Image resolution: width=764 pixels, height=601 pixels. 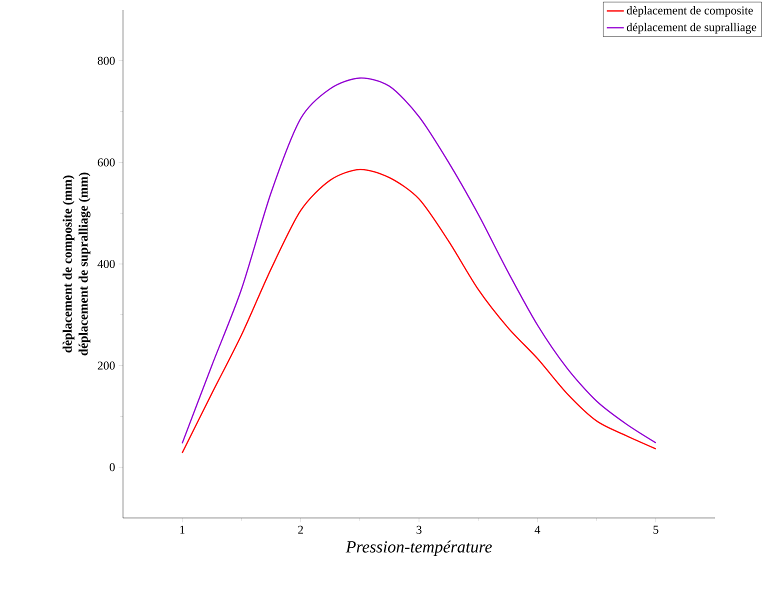 I want to click on x-tick-label: 2, so click(x=300, y=530).